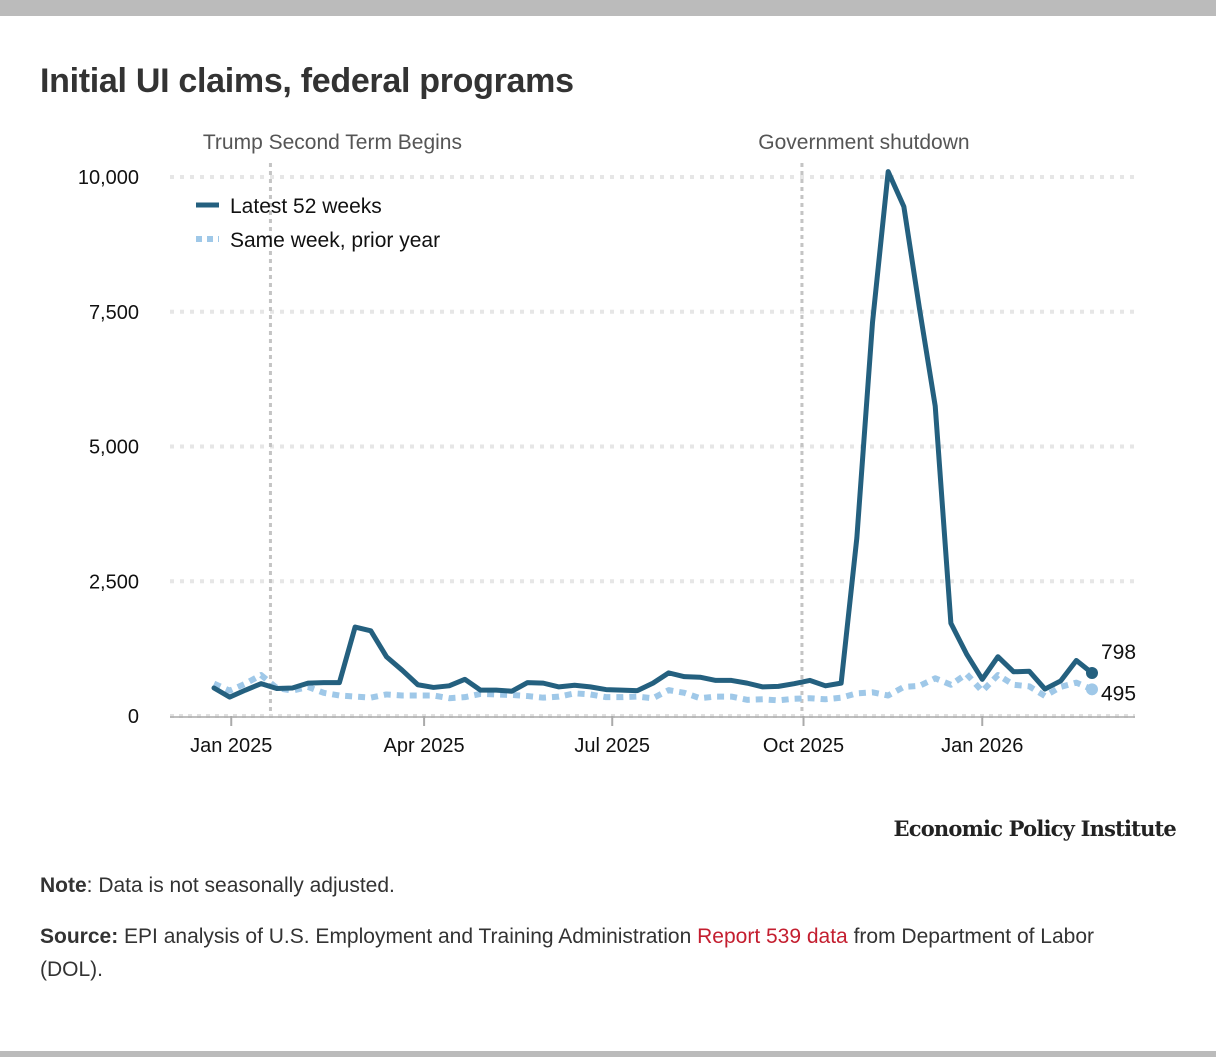  I want to click on source-text-after: from Department of Labor (DOL)., so click(567, 953).